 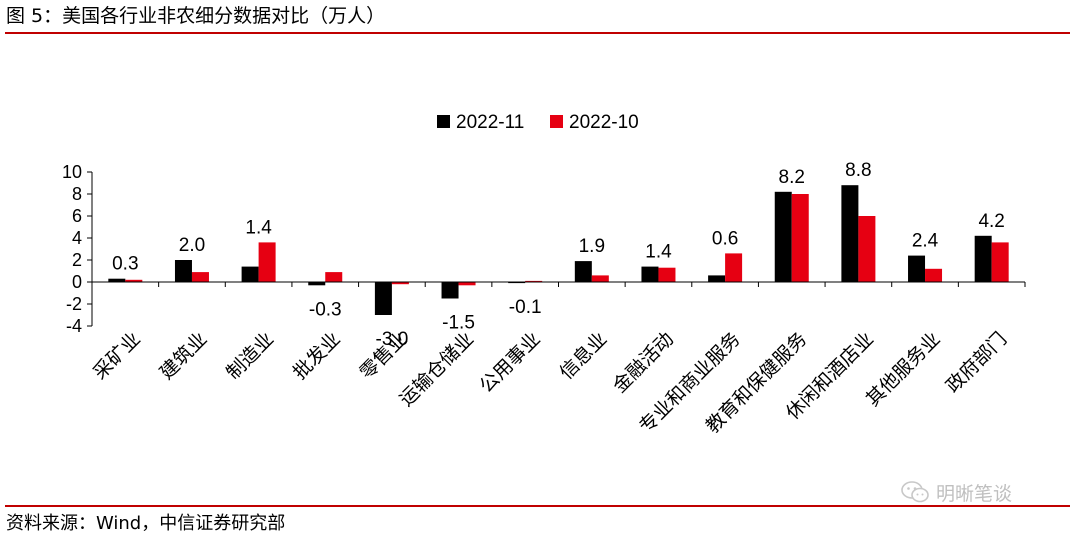 I want to click on source-note: 资料来源：Wind，中信证券研究部, so click(x=146, y=523).